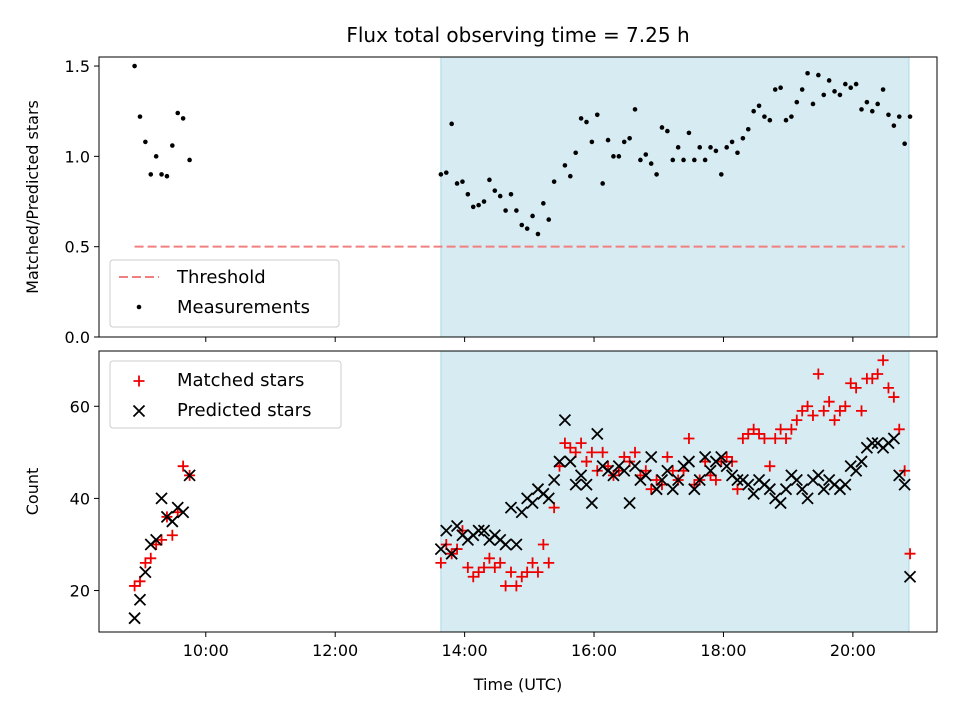  I want to click on top-y-axis-label: Matched/Predicted stars, so click(32, 197).